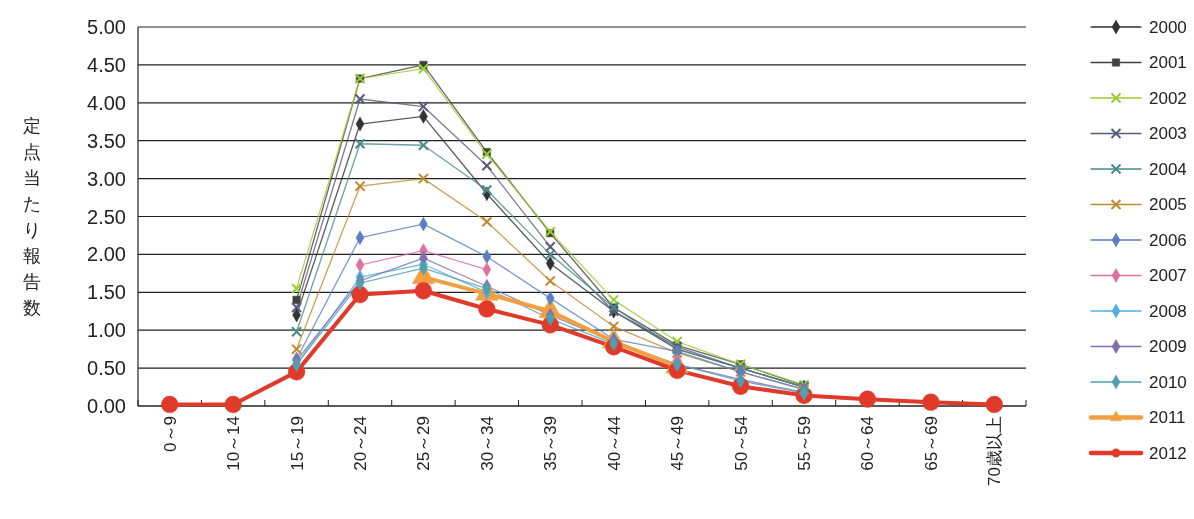 The width and height of the screenshot is (1194, 519). Describe the element at coordinates (106, 254) in the screenshot. I see `y-tick-label: 2.00` at that location.